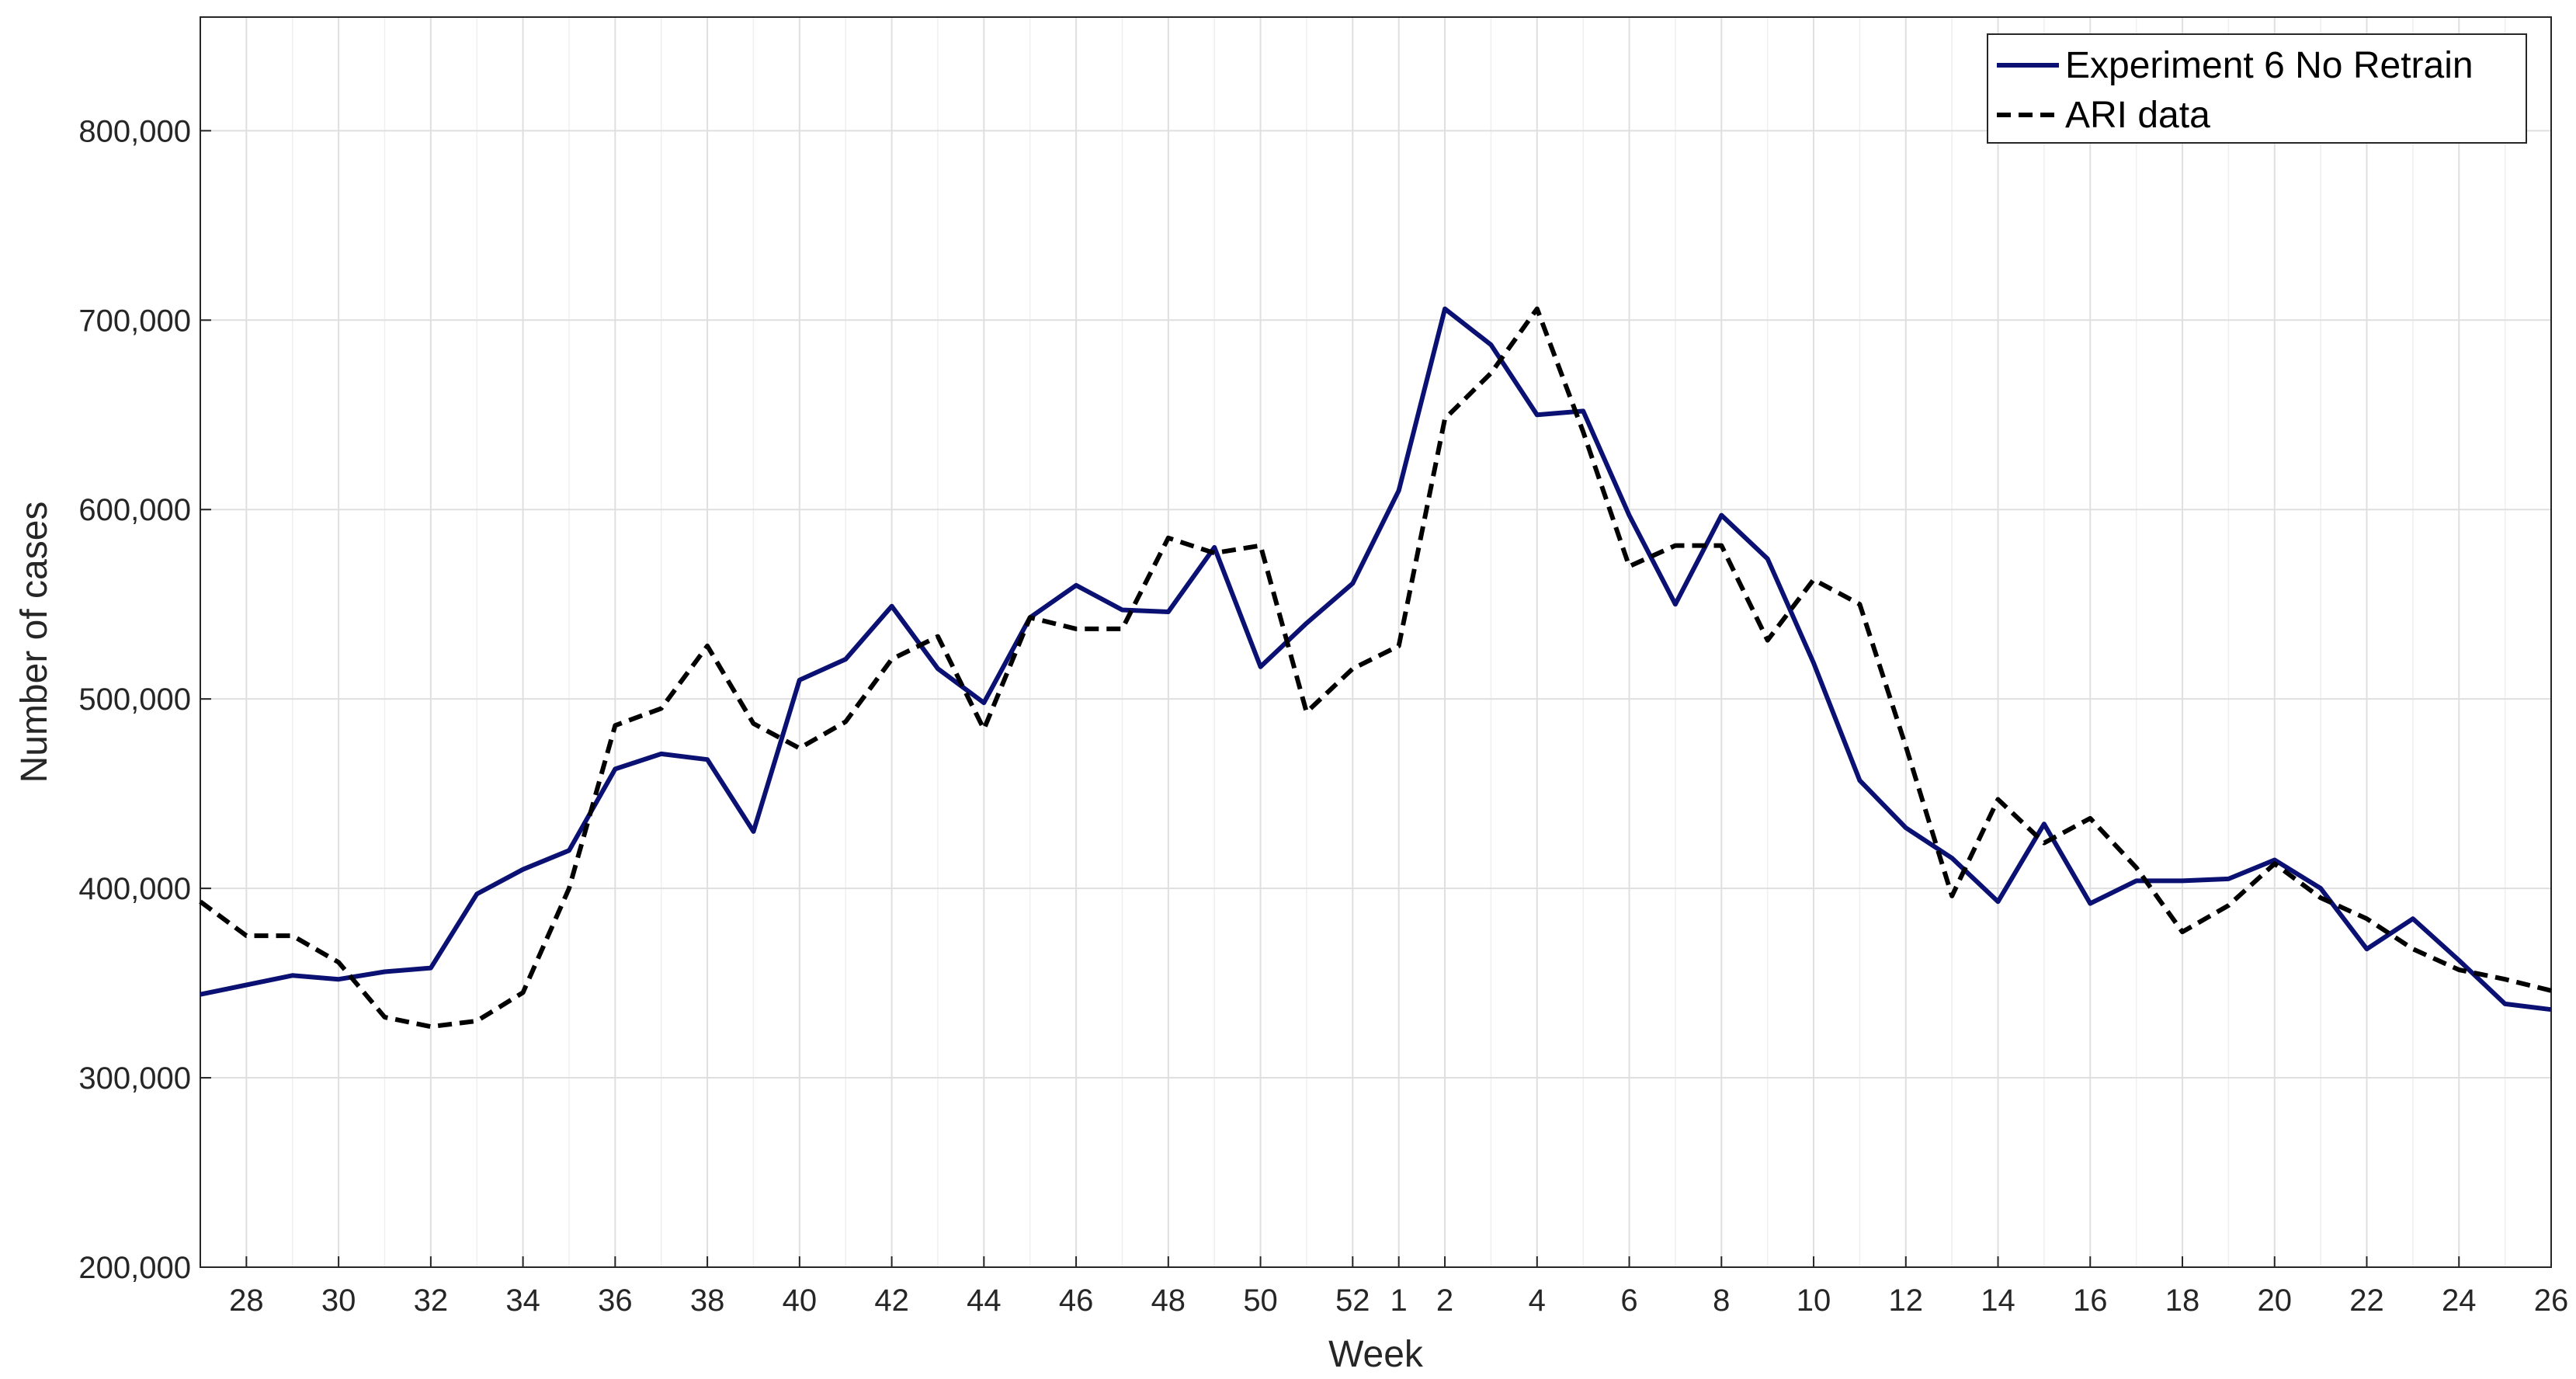 The image size is (2576, 1379). What do you see at coordinates (2269, 65) in the screenshot?
I see `legend-label-experiment: Experiment 6 No Retrain` at bounding box center [2269, 65].